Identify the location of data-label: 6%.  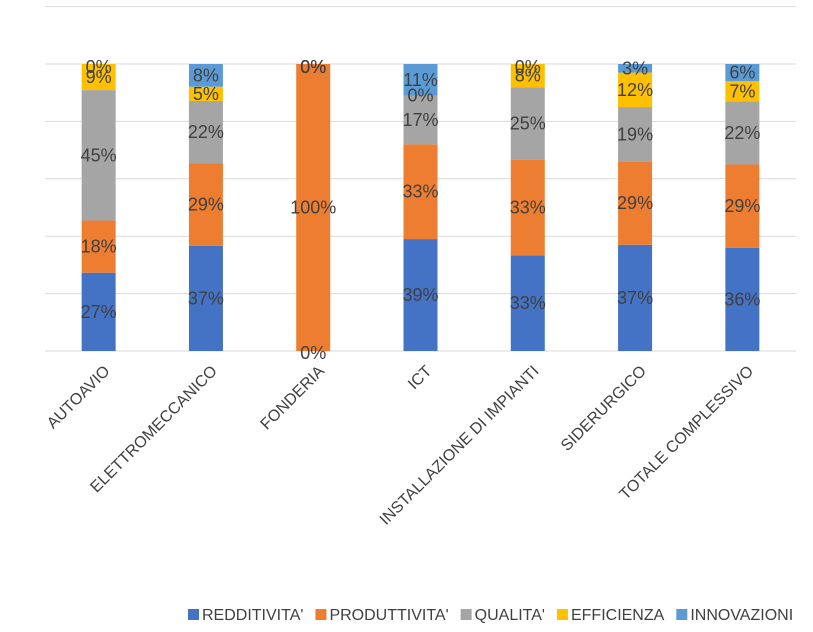
(742, 73).